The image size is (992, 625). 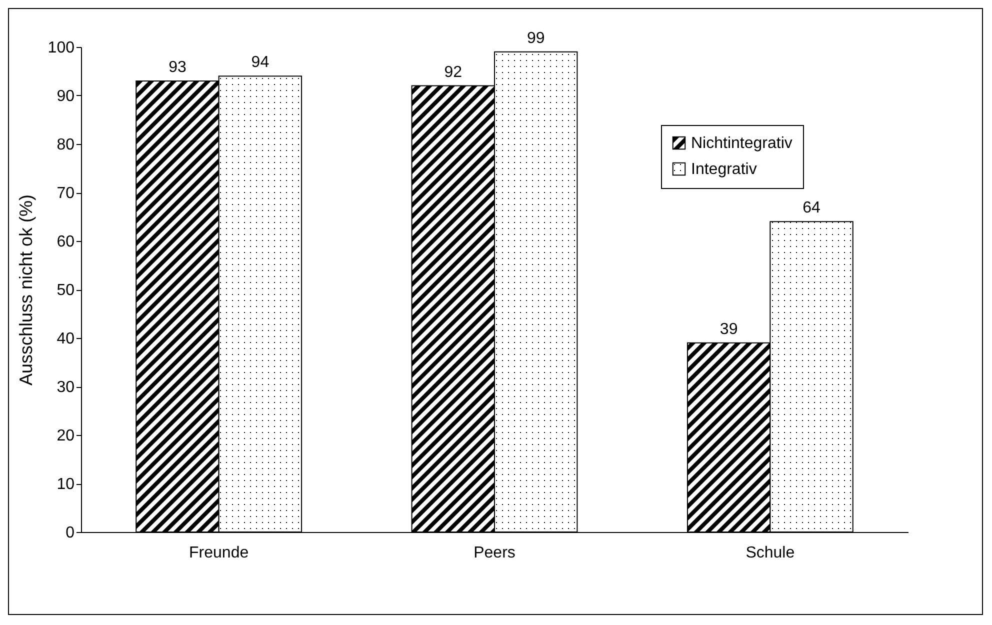 I want to click on y-tick-label: 80, so click(x=65, y=145).